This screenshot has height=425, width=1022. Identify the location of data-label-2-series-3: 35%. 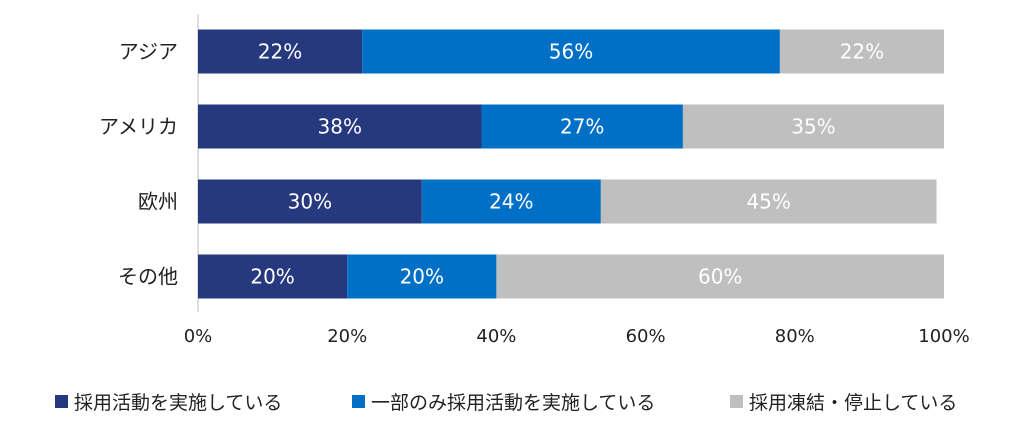
(813, 127).